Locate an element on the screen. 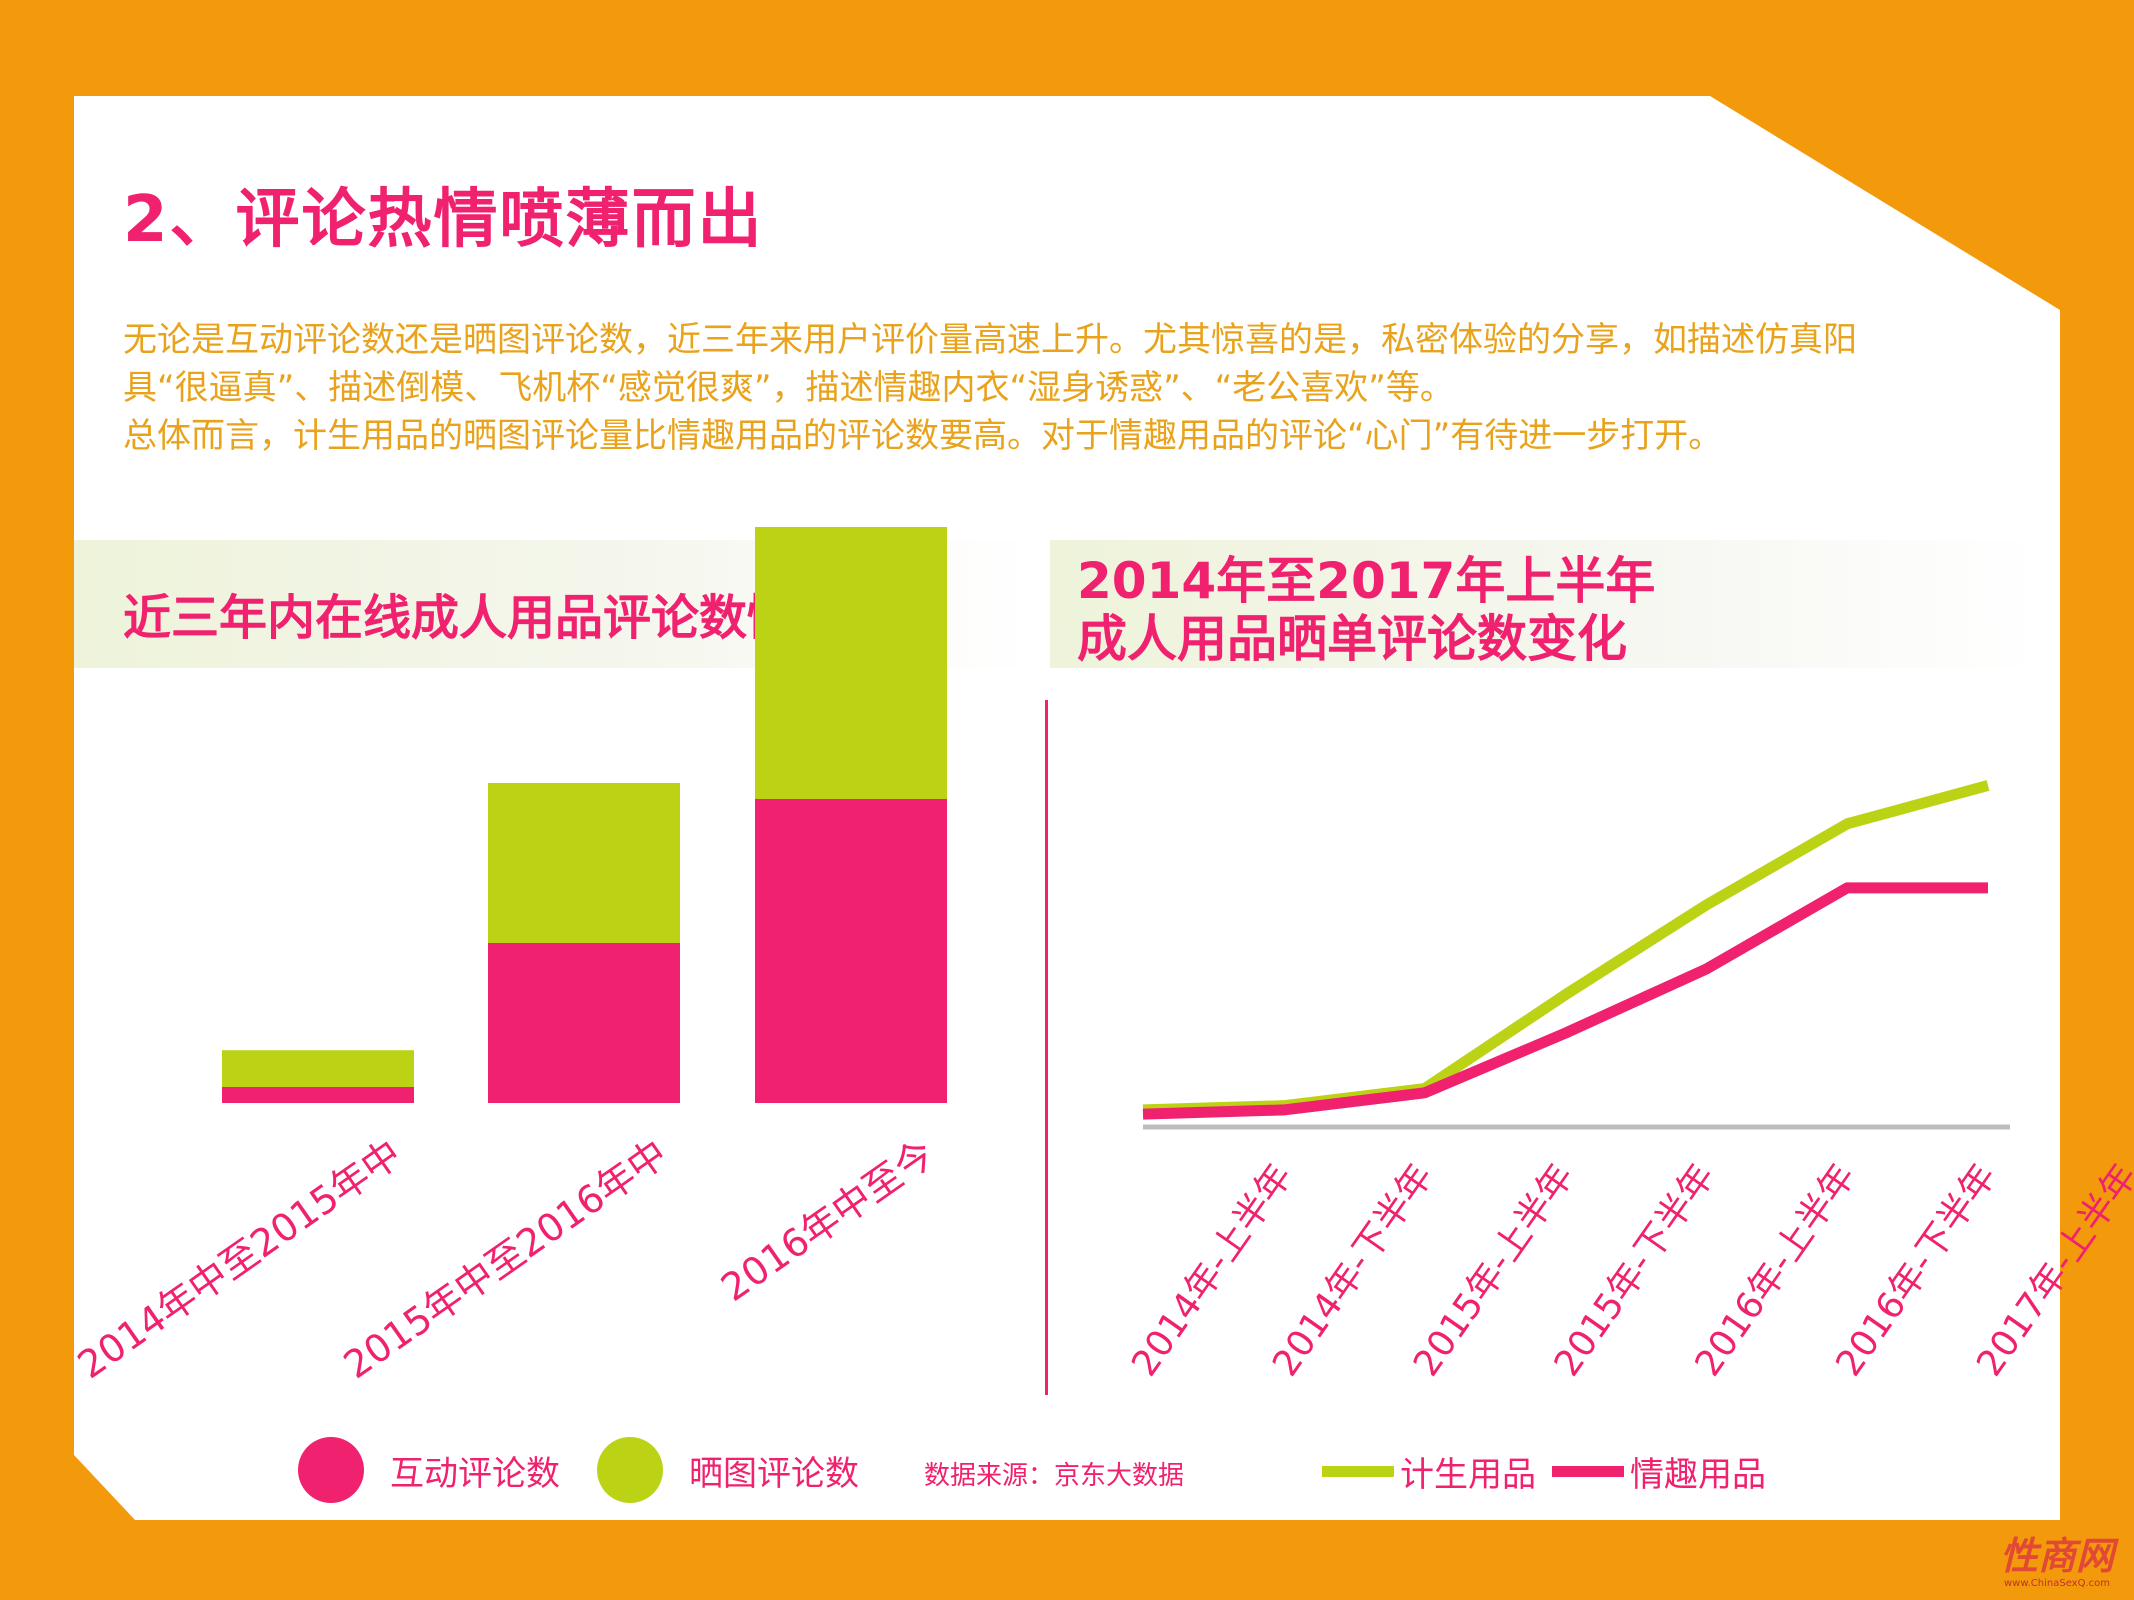  legend-photo: 晒图评论数 is located at coordinates (728, 1470).